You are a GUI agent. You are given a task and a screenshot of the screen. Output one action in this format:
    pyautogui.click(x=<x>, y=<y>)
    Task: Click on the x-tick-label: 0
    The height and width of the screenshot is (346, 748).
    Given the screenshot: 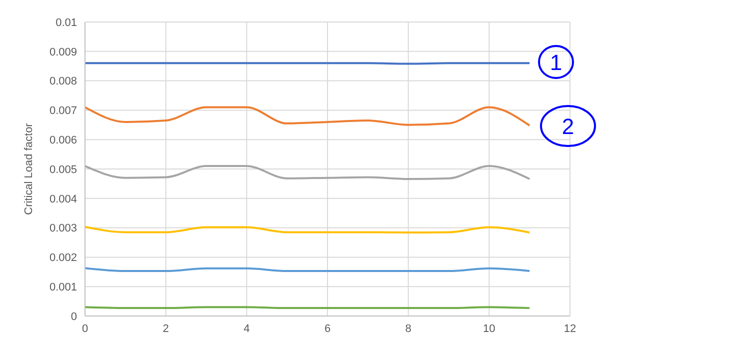 What is the action you would take?
    pyautogui.click(x=85, y=328)
    